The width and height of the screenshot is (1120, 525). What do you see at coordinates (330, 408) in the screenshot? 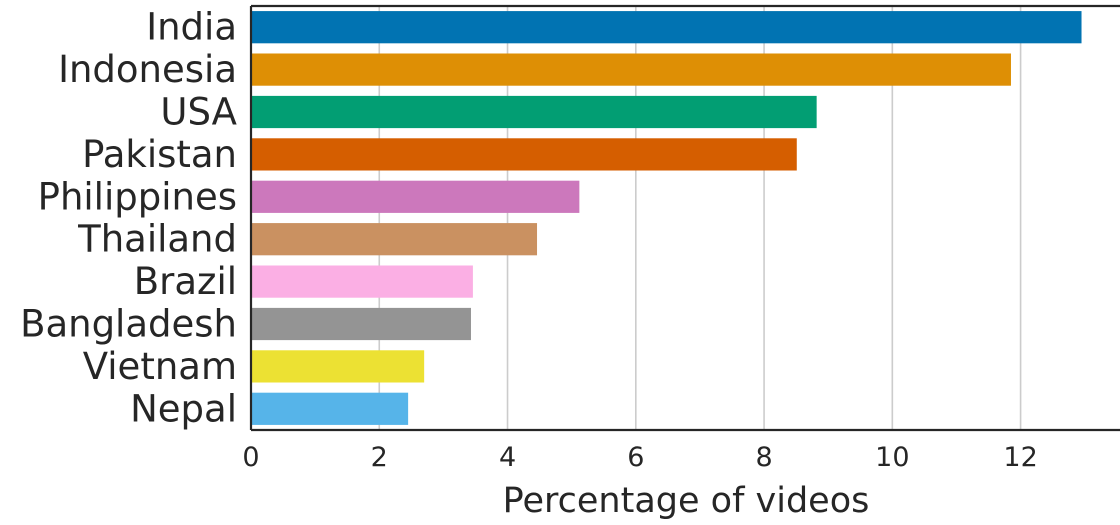
I see `bar-nepal` at bounding box center [330, 408].